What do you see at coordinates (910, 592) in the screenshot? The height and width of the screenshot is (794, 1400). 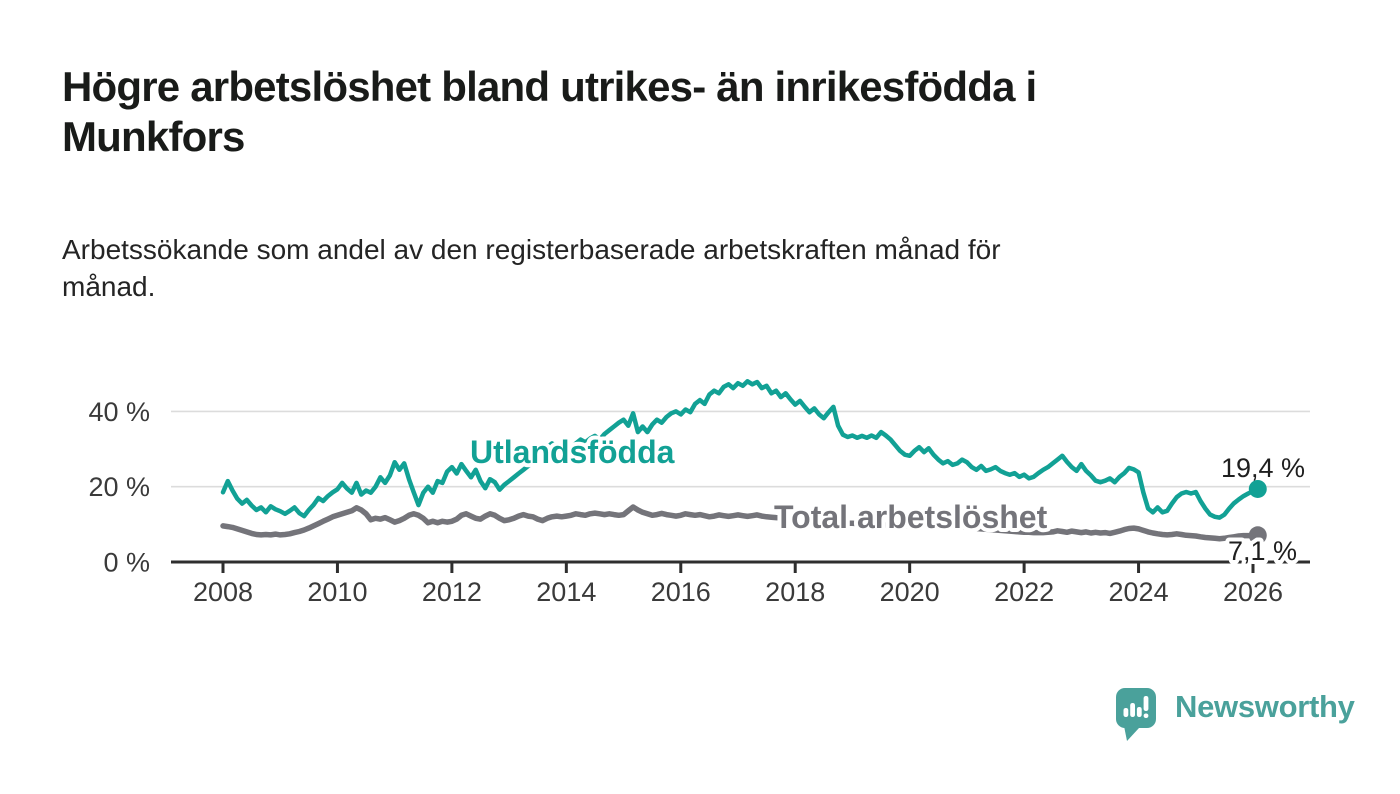 I see `x-tick-label: 2020` at bounding box center [910, 592].